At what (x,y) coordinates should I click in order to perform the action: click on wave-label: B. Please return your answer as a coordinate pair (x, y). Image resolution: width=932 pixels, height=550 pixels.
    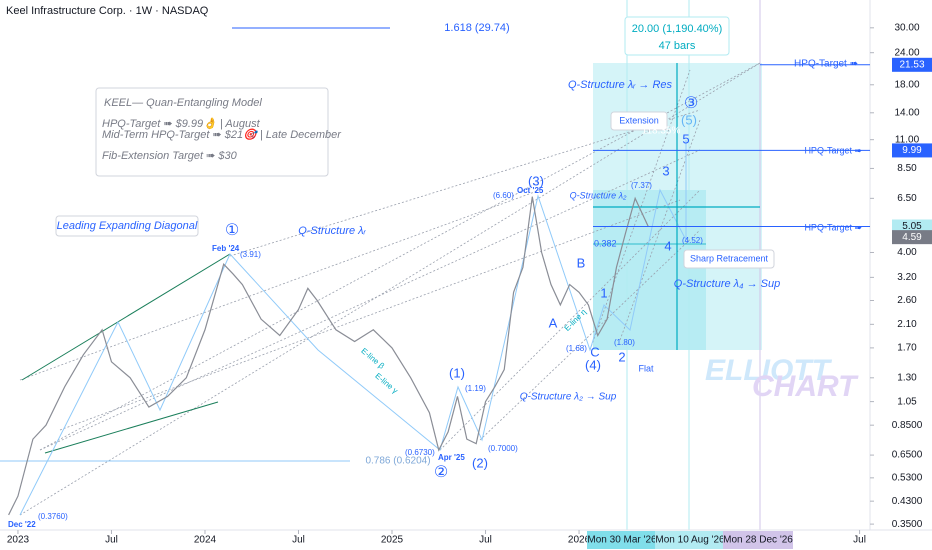
    Looking at the image, I should click on (581, 262).